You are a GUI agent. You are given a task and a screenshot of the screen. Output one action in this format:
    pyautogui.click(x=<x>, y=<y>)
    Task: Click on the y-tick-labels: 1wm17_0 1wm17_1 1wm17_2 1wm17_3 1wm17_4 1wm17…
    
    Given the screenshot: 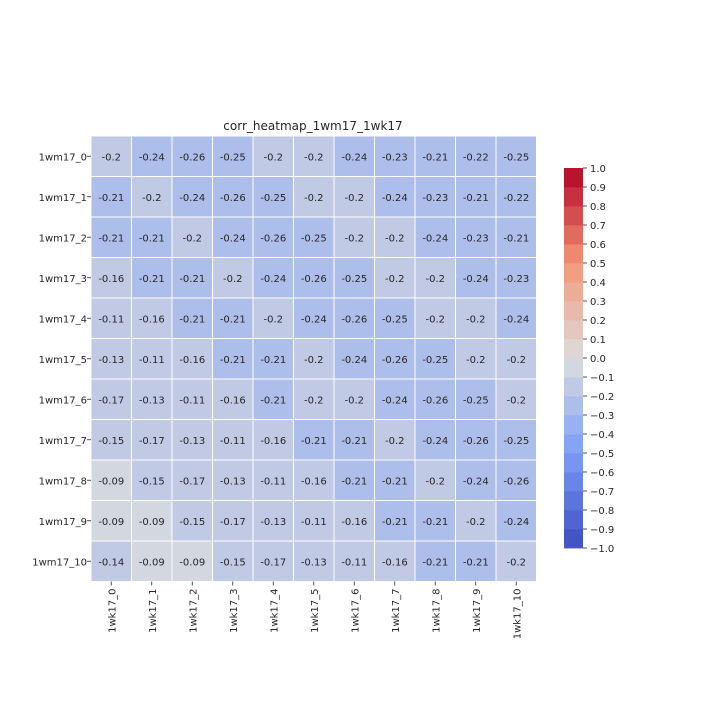 What is the action you would take?
    pyautogui.click(x=61, y=360)
    